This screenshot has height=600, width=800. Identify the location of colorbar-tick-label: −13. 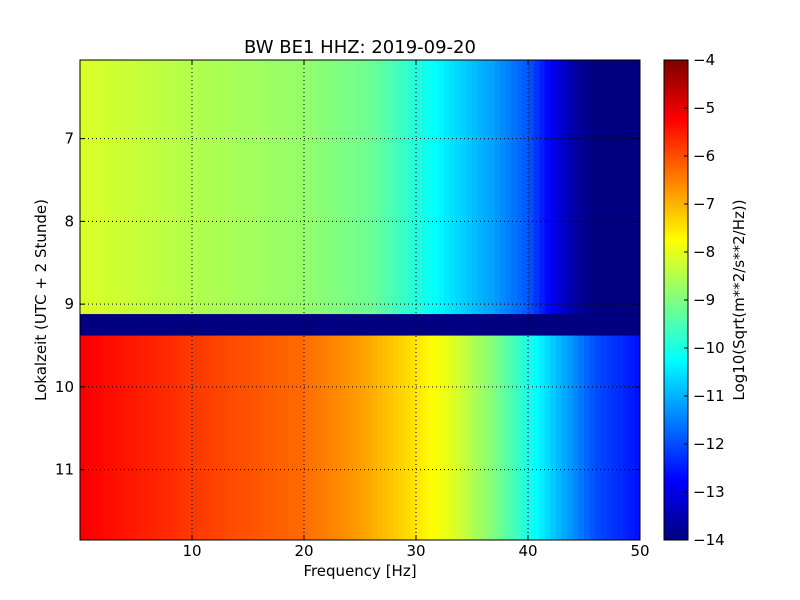
(709, 492).